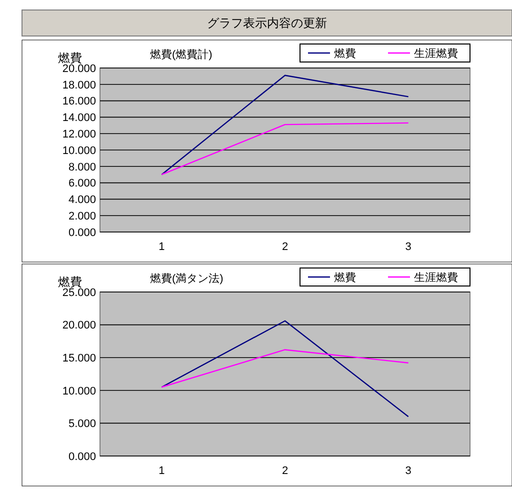  I want to click on y-tick-label: 2.000, so click(82, 216).